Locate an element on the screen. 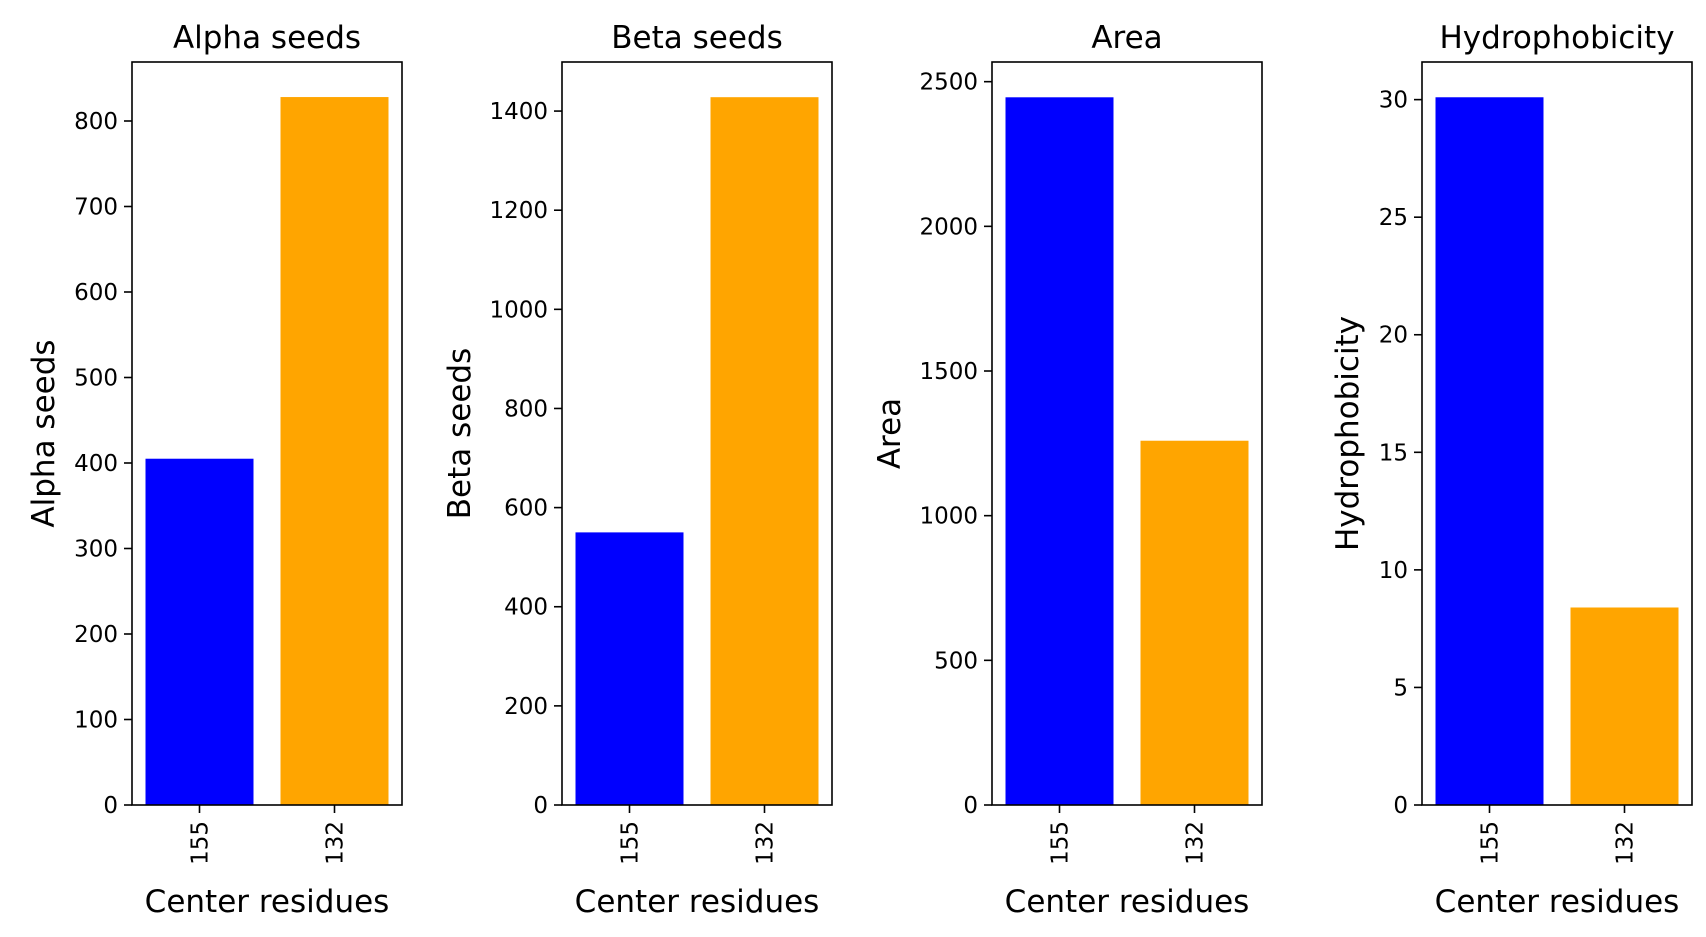 The height and width of the screenshot is (937, 1706). y-axis-label: Area is located at coordinates (890, 433).